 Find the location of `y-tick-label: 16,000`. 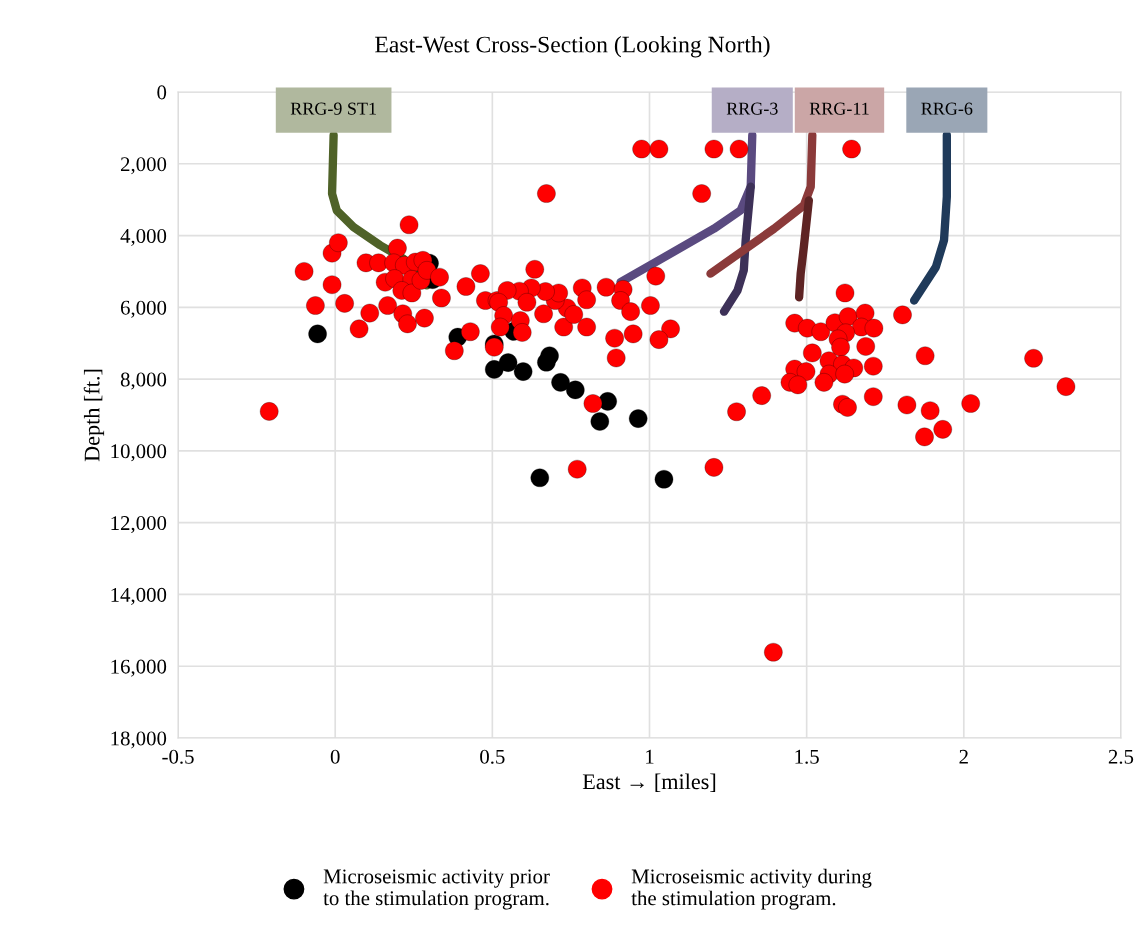

y-tick-label: 16,000 is located at coordinates (139, 668).